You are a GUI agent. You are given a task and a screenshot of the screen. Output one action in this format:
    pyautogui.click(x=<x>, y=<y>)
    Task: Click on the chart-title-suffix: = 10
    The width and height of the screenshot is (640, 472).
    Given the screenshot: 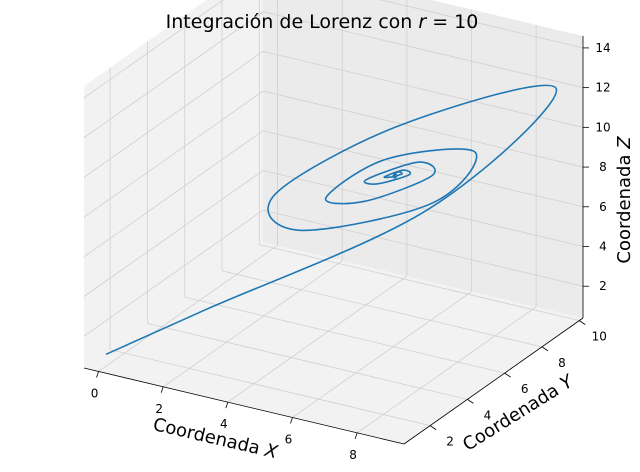 What is the action you would take?
    pyautogui.click(x=452, y=22)
    